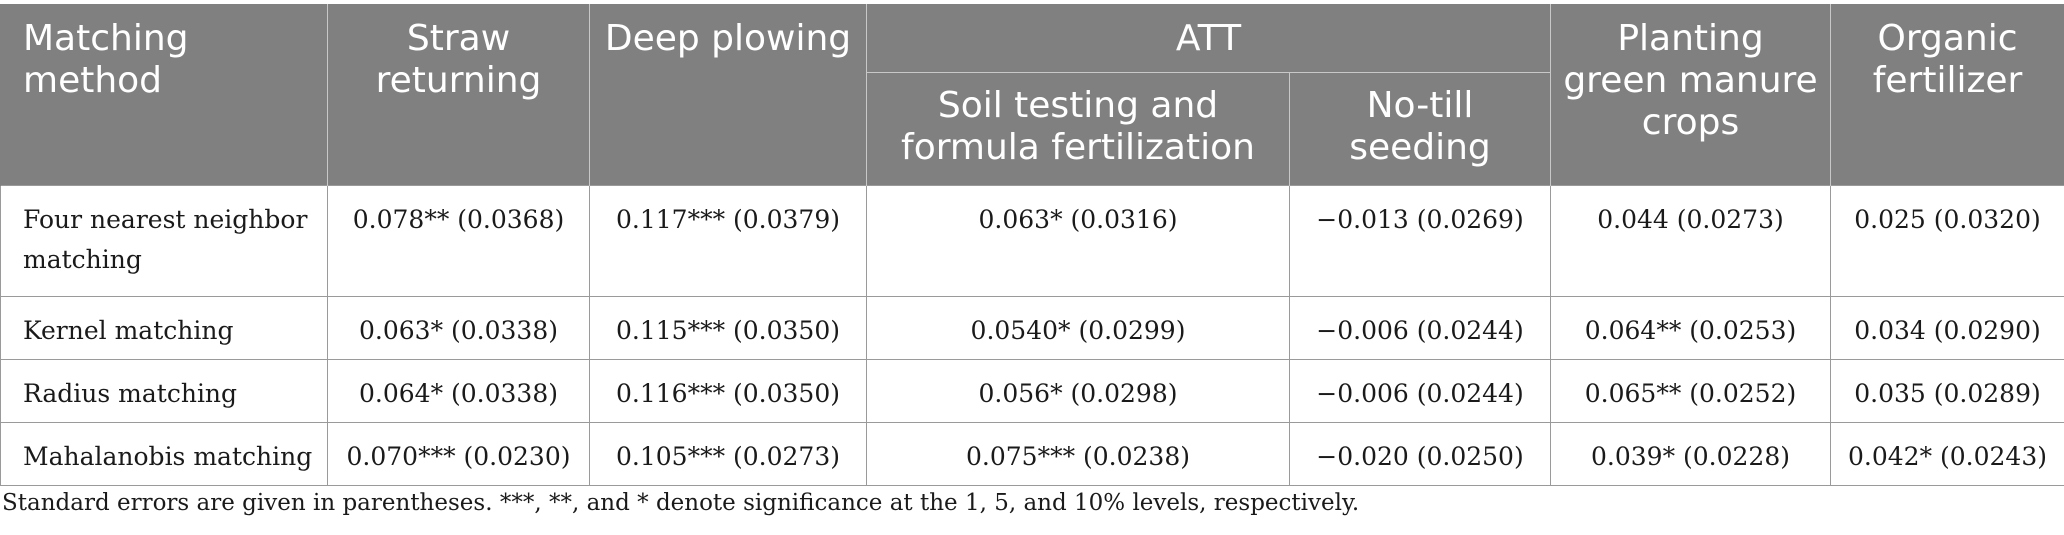 The image size is (2064, 535). Describe the element at coordinates (1947, 328) in the screenshot. I see `value-cell: 0.034 (0.0290)` at that location.